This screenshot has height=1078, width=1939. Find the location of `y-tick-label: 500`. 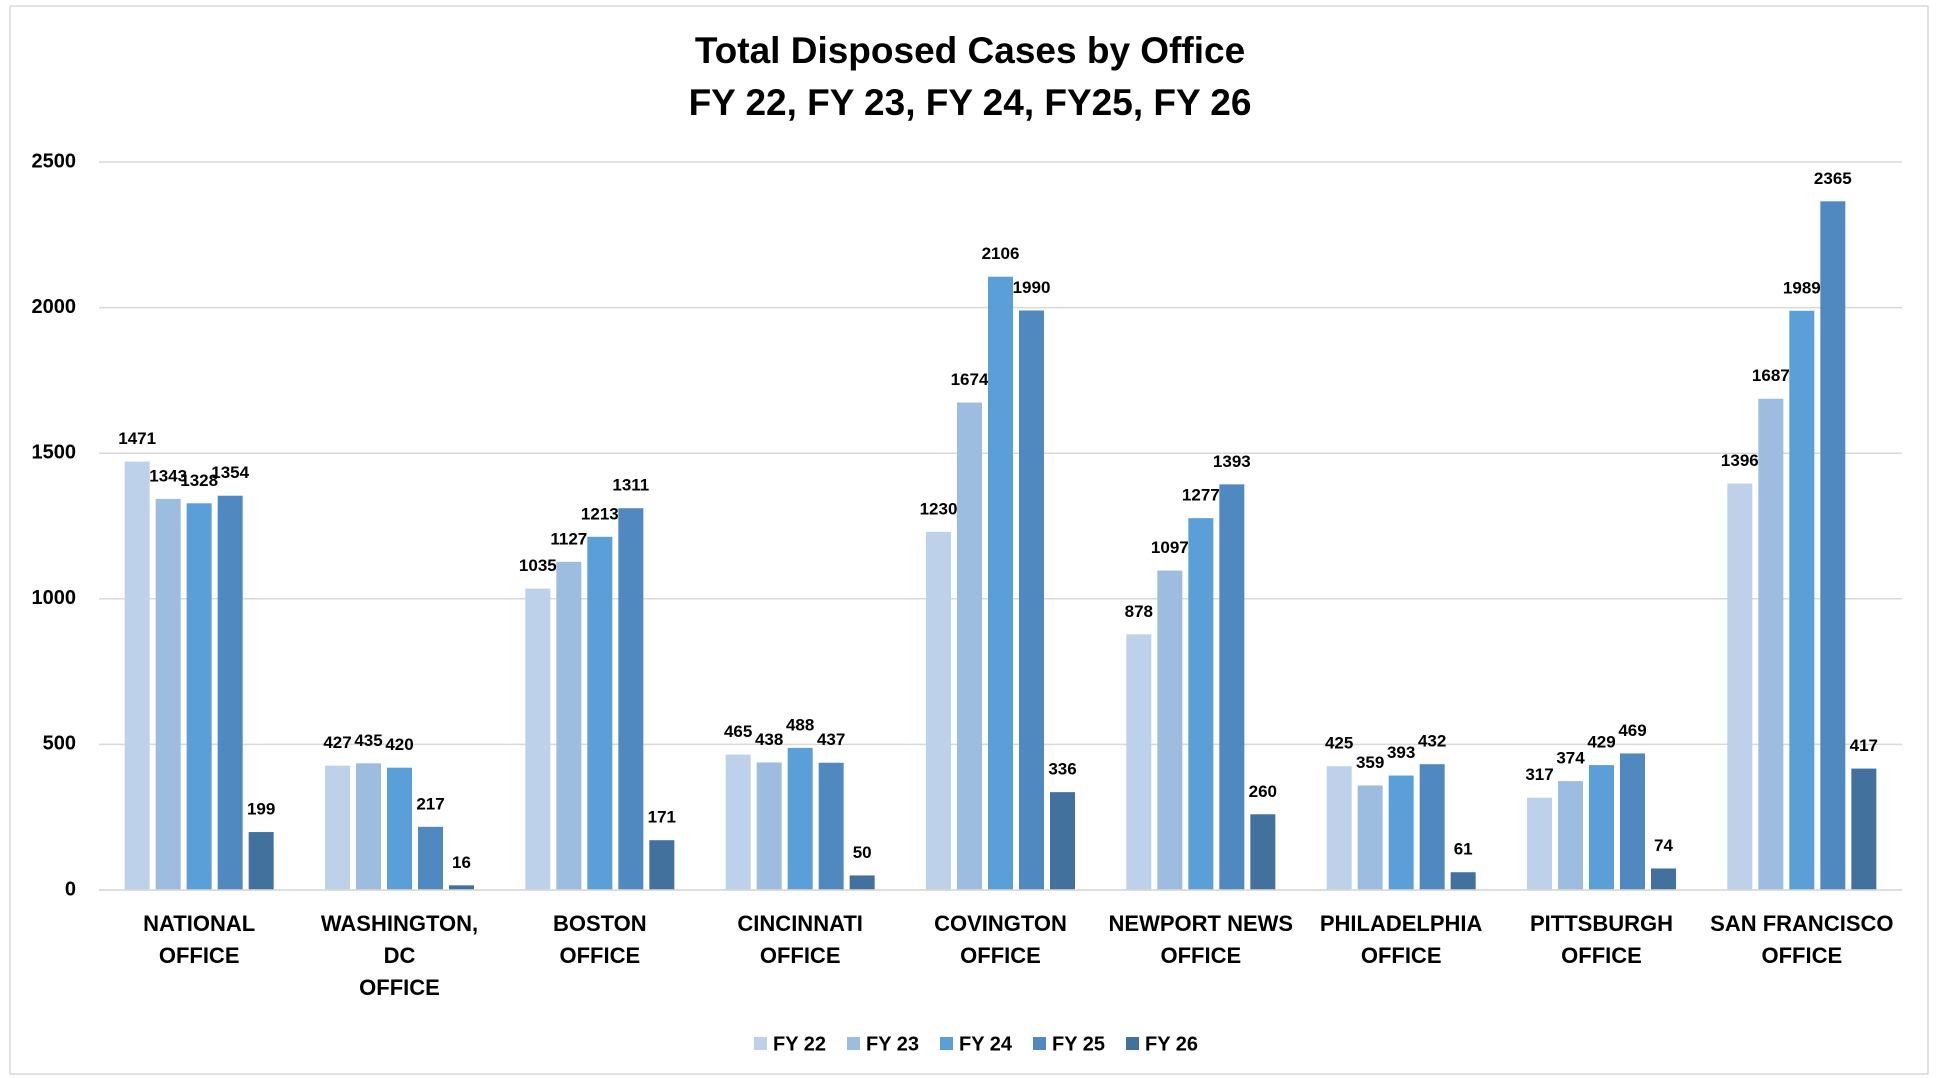

y-tick-label: 500 is located at coordinates (59, 744).